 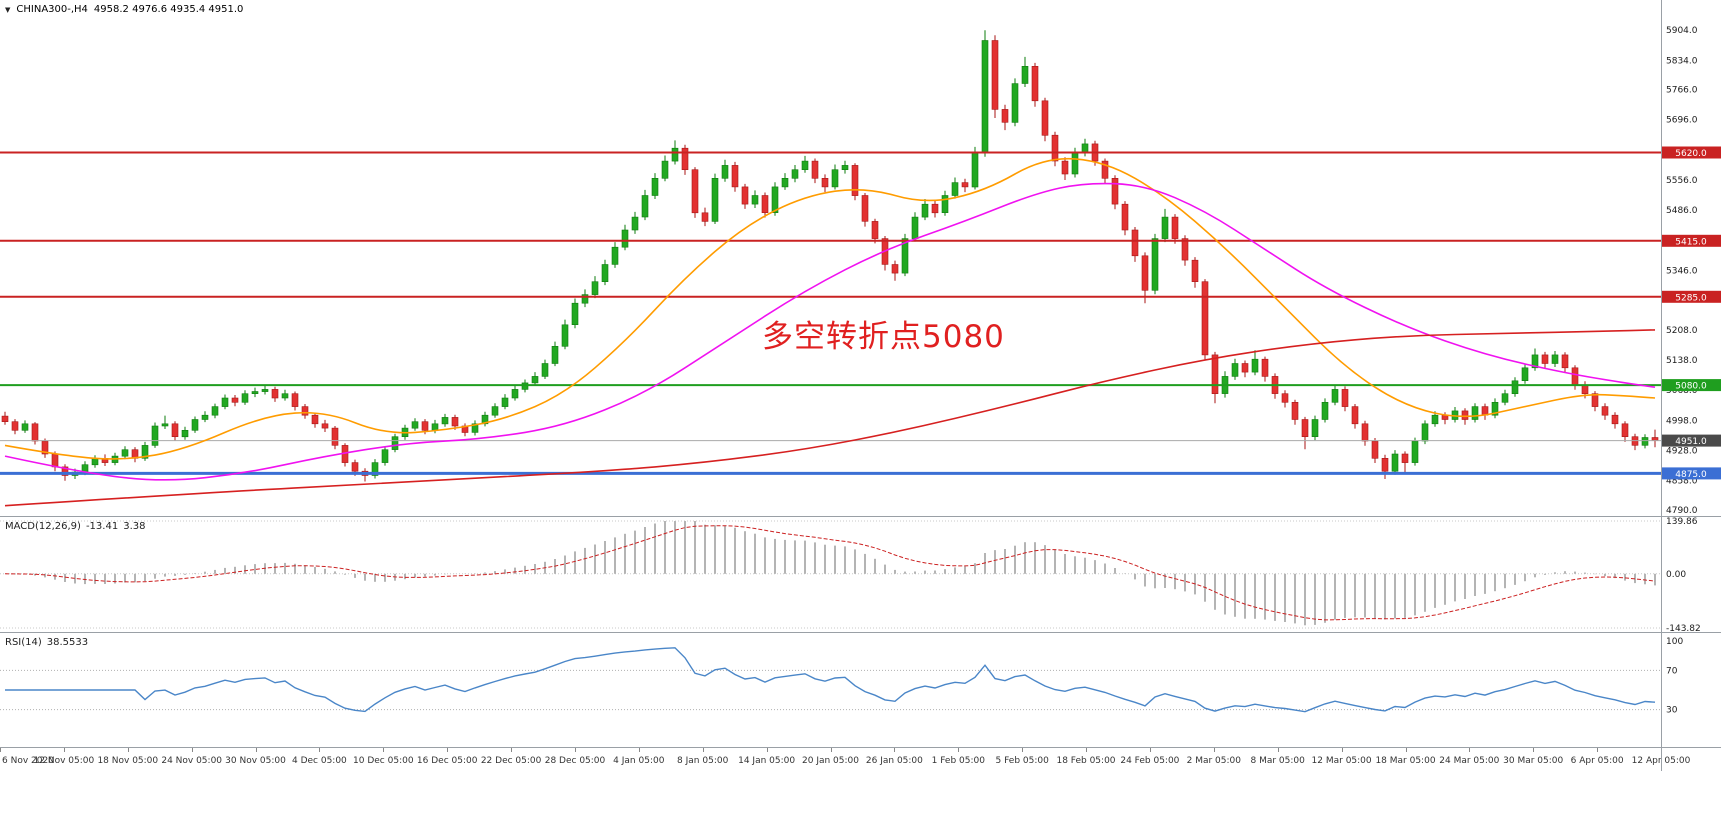 What do you see at coordinates (1661, 385) in the screenshot?
I see `price-axis-separator` at bounding box center [1661, 385].